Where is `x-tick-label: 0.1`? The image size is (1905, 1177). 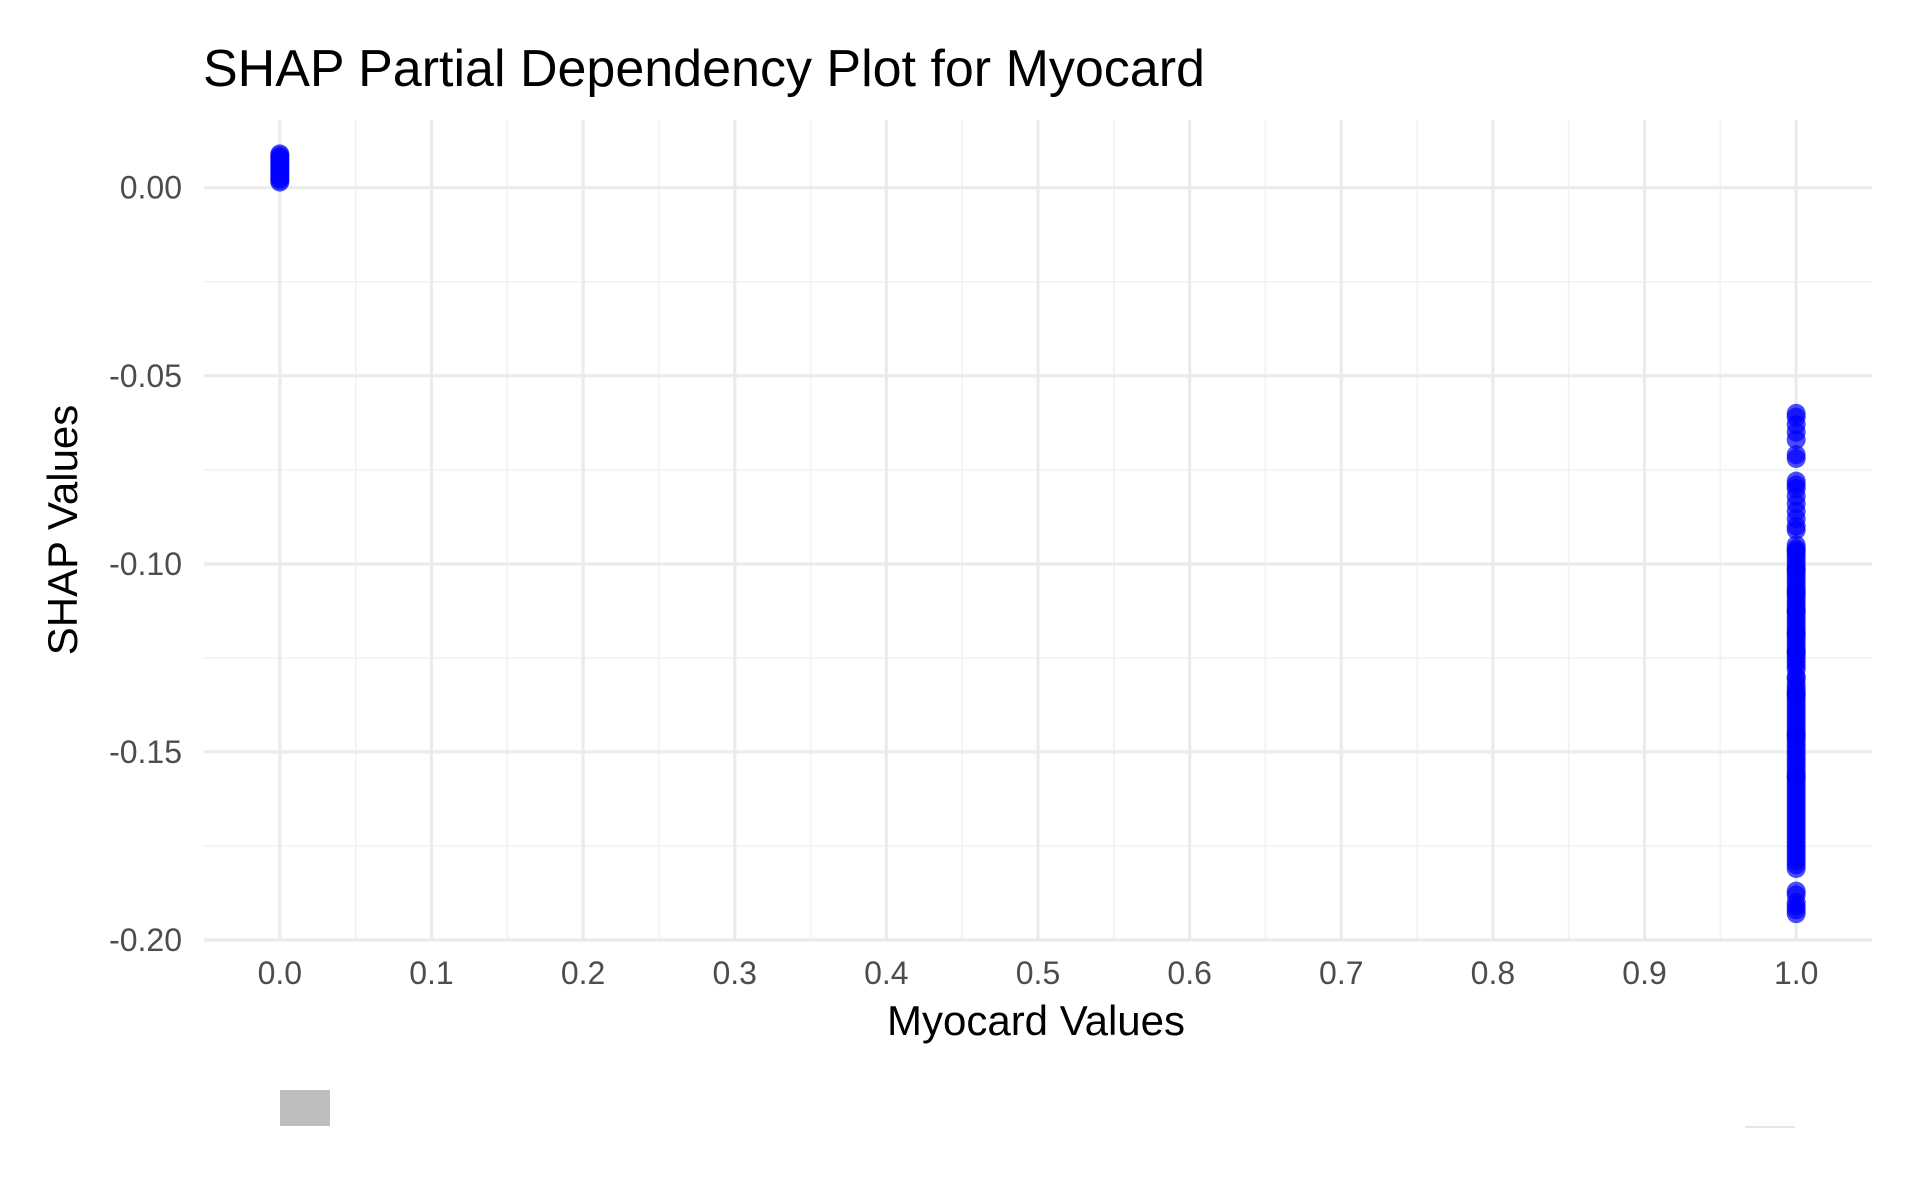
x-tick-label: 0.1 is located at coordinates (431, 973).